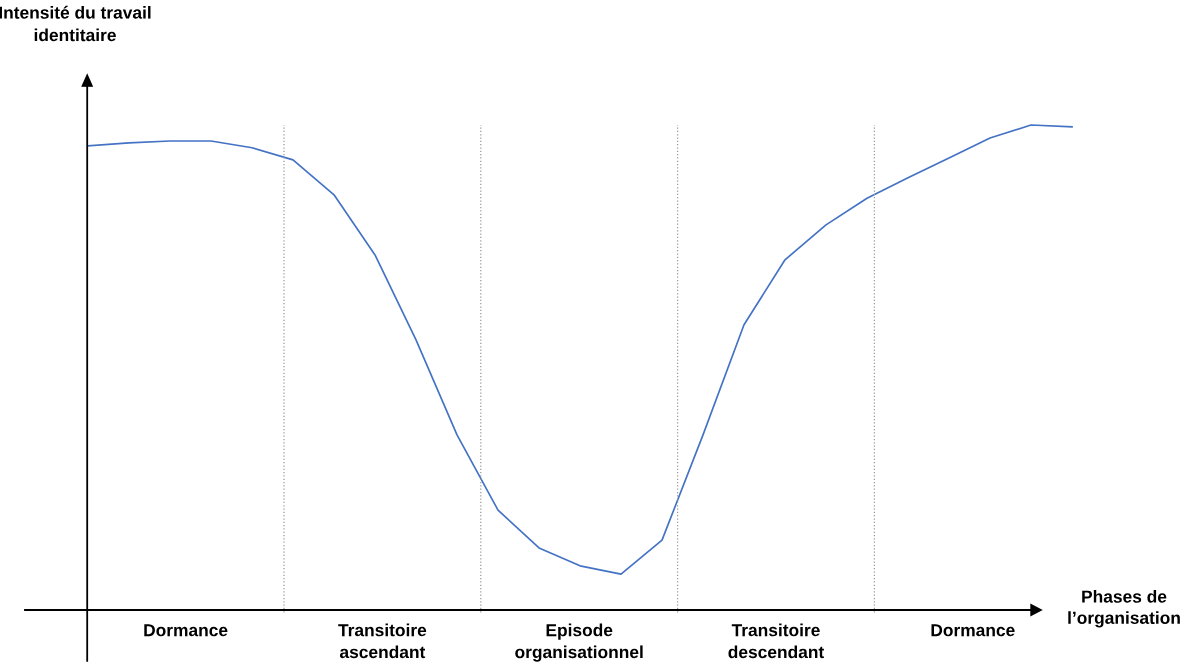 This screenshot has height=671, width=1189. I want to click on x-axis-title: Phases de l’organisation, so click(1124, 609).